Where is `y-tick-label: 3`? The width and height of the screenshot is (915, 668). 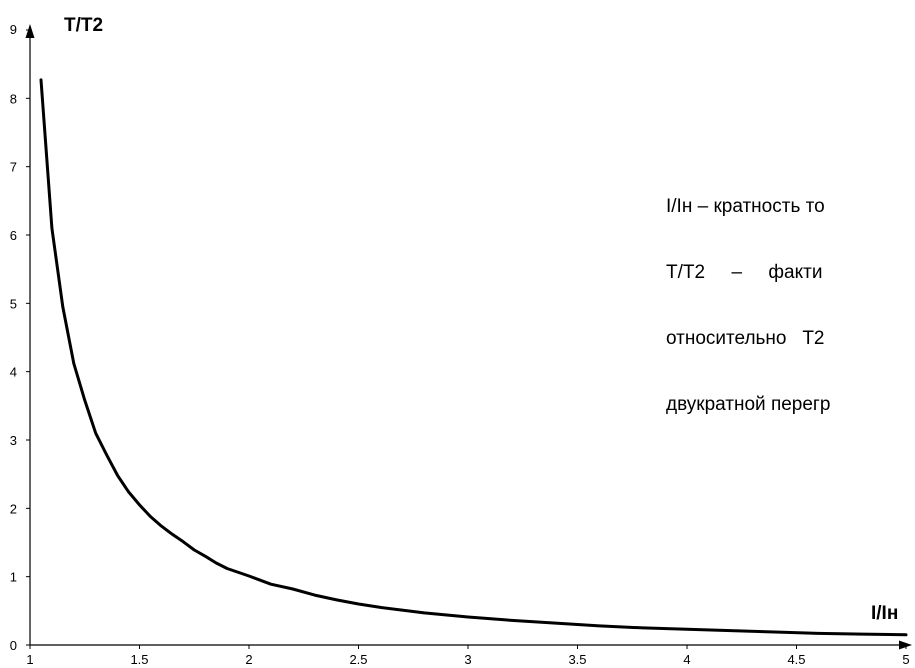
y-tick-label: 3 is located at coordinates (13, 440).